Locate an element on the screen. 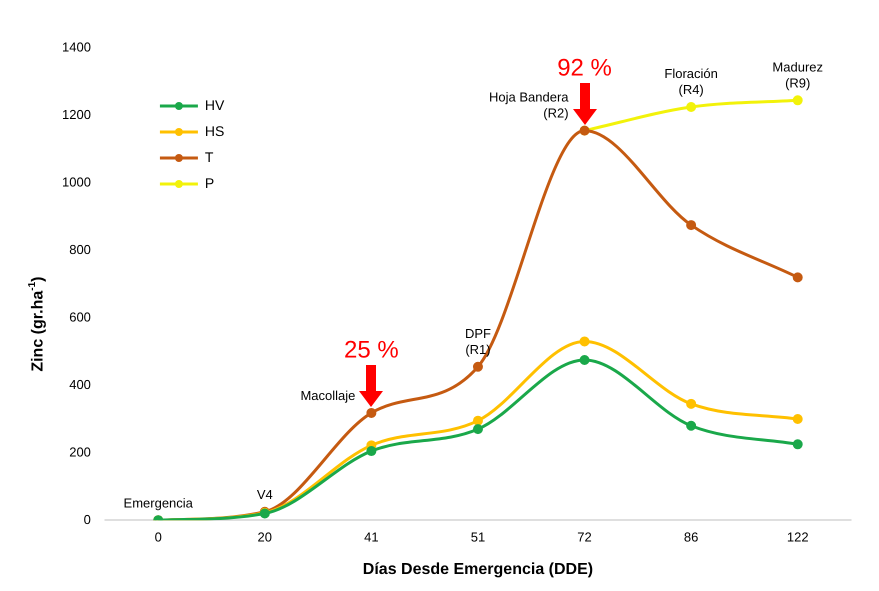  annotation: Macollaje is located at coordinates (328, 396).